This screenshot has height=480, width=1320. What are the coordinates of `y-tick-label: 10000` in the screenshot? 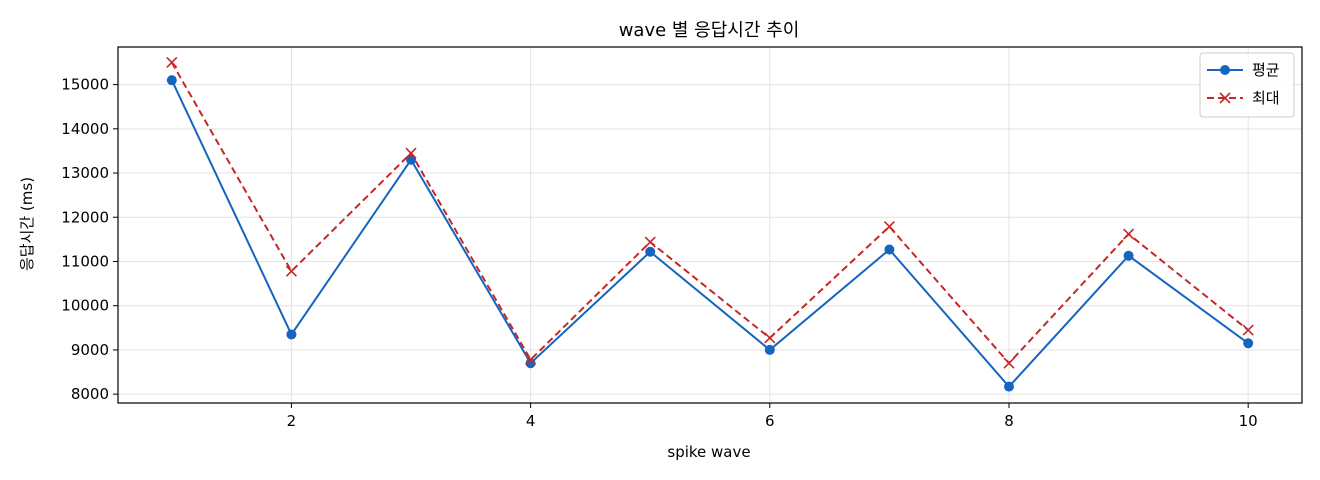 It's located at (85, 306).